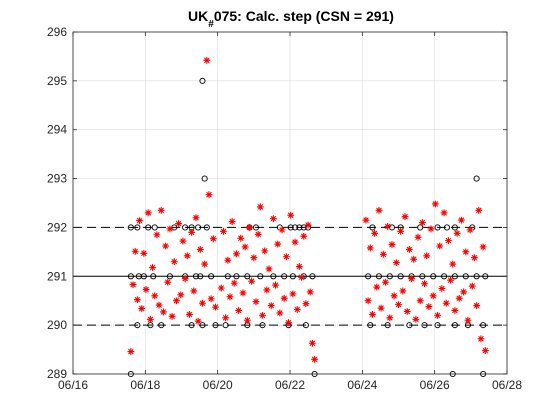  I want to click on x-tick-label: 06/18, so click(145, 385).